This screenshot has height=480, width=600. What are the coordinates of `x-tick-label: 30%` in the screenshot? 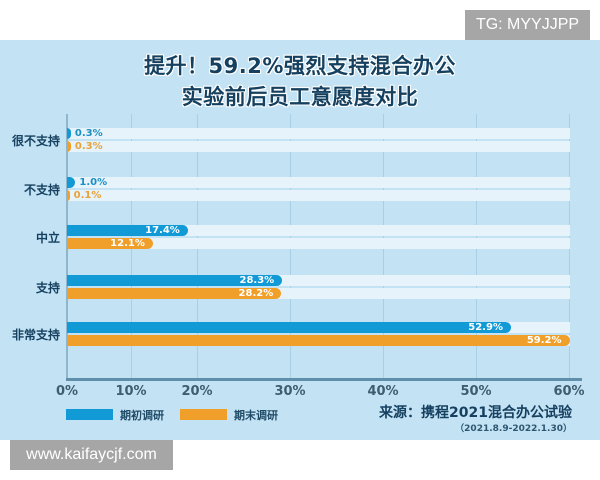 It's located at (290, 391).